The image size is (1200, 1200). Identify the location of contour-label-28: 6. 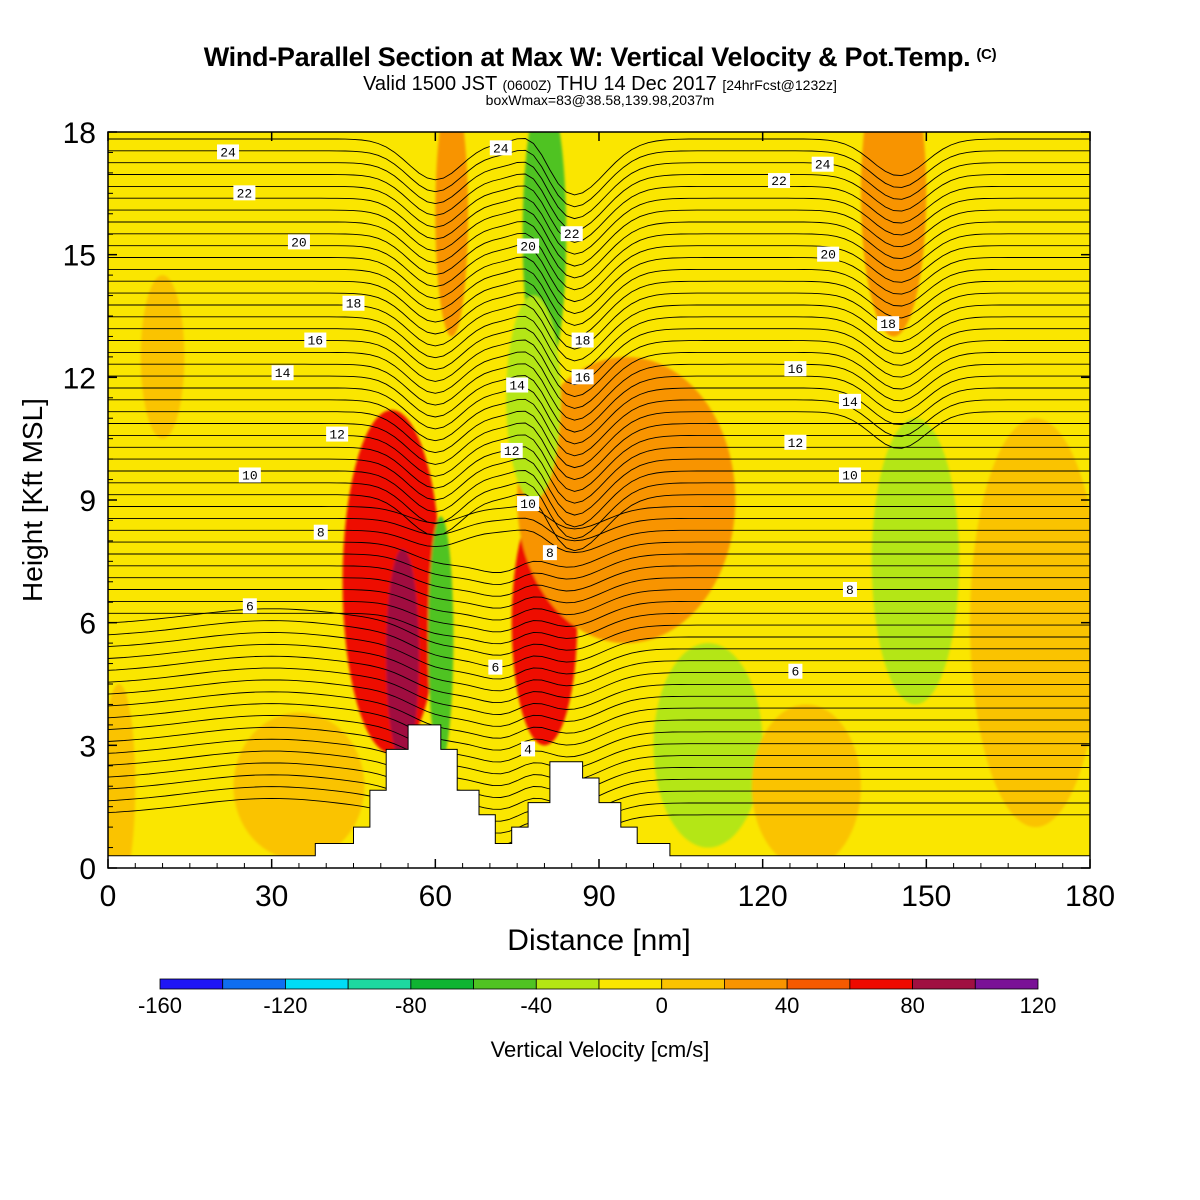
(495, 667).